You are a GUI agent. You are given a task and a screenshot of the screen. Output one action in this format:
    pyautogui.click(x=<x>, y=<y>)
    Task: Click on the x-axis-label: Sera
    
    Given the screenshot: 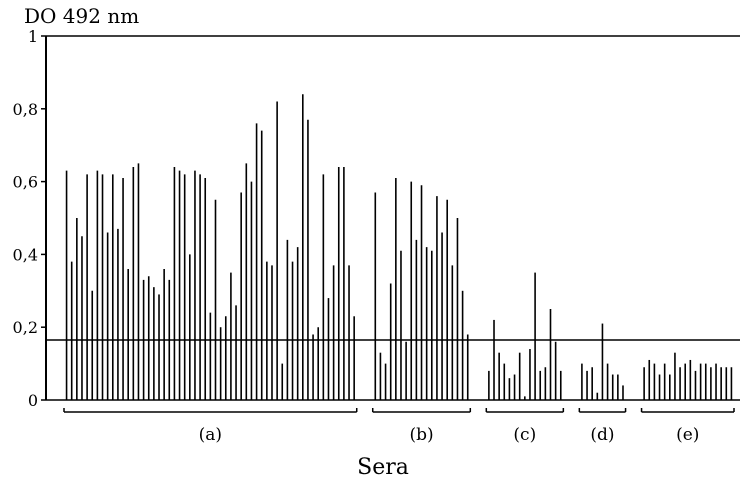 What is the action you would take?
    pyautogui.click(x=383, y=467)
    